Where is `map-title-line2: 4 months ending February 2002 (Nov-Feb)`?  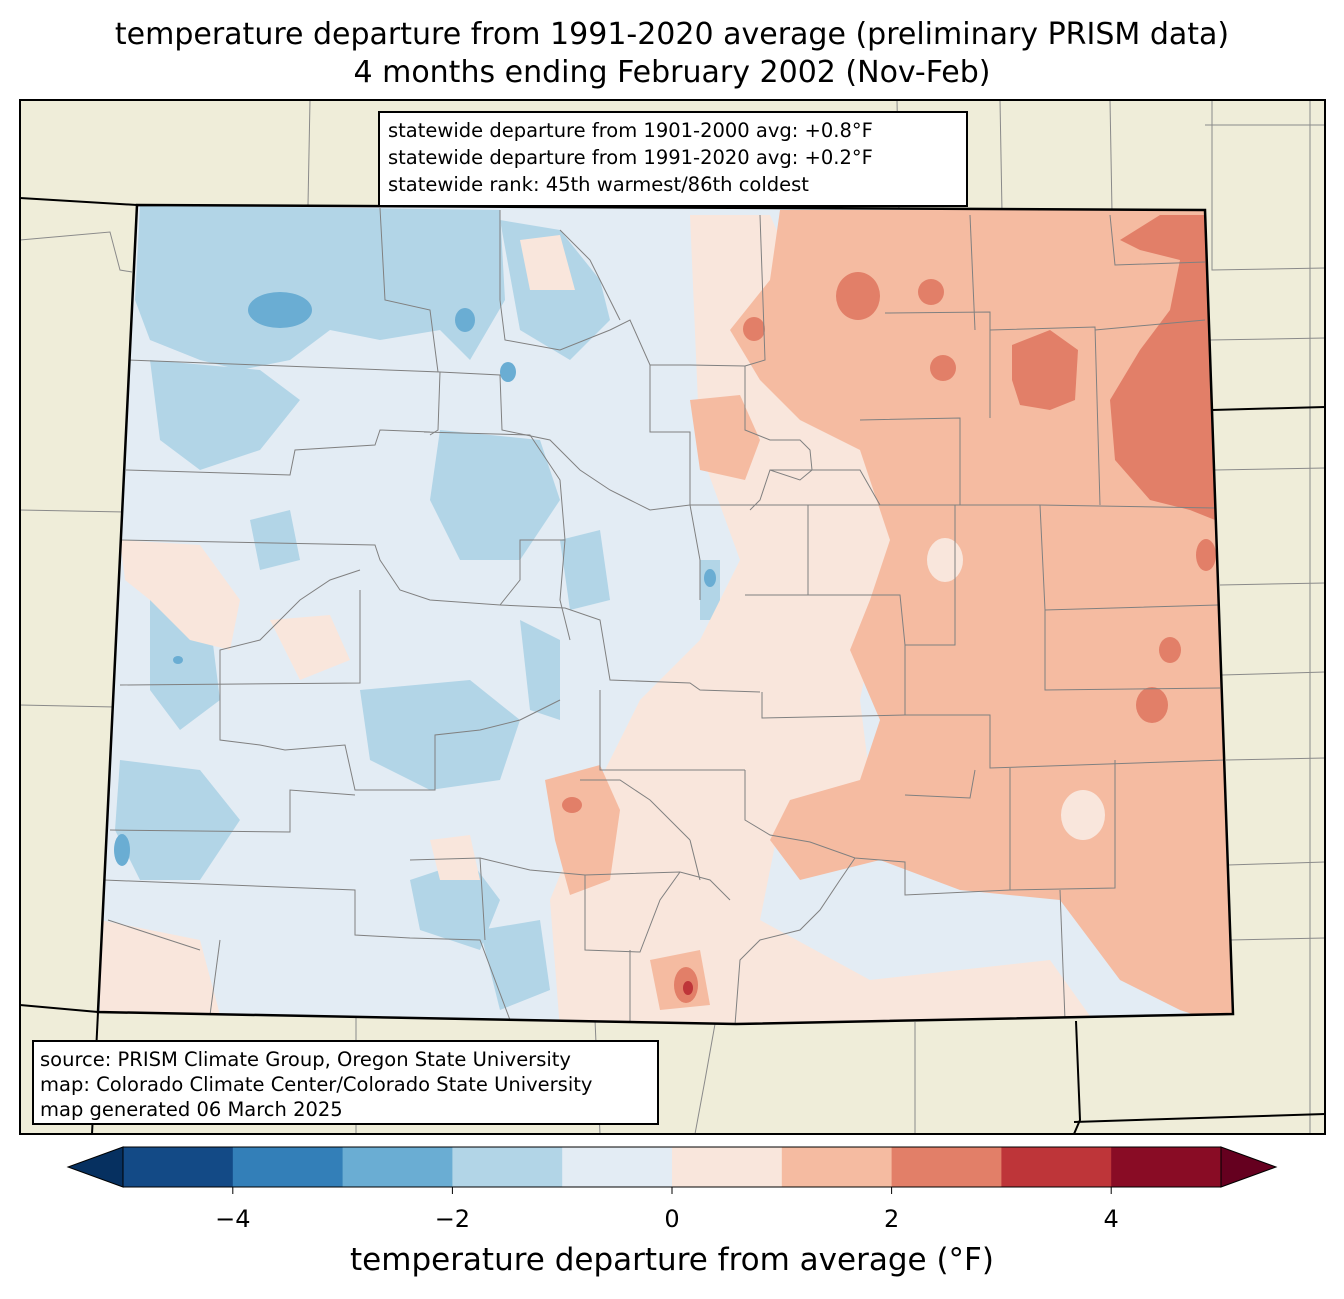
map-title-line2: 4 months ending February 2002 (Nov-Feb) is located at coordinates (672, 72).